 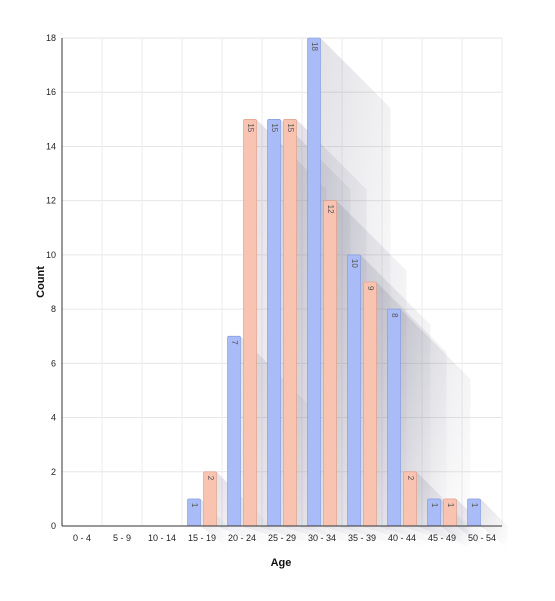 I want to click on x-tick-label: 0 - 4, so click(x=82, y=538).